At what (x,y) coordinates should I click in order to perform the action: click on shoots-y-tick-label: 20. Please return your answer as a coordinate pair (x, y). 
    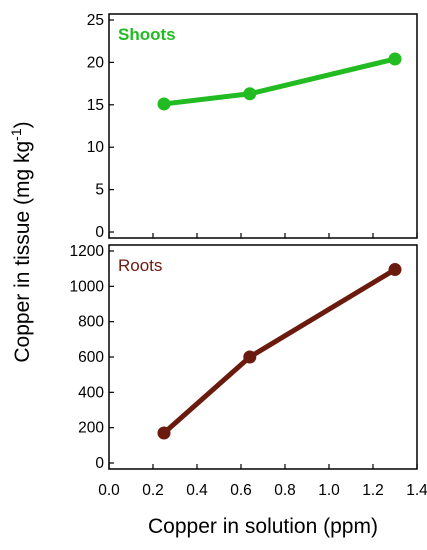
    Looking at the image, I should click on (96, 62).